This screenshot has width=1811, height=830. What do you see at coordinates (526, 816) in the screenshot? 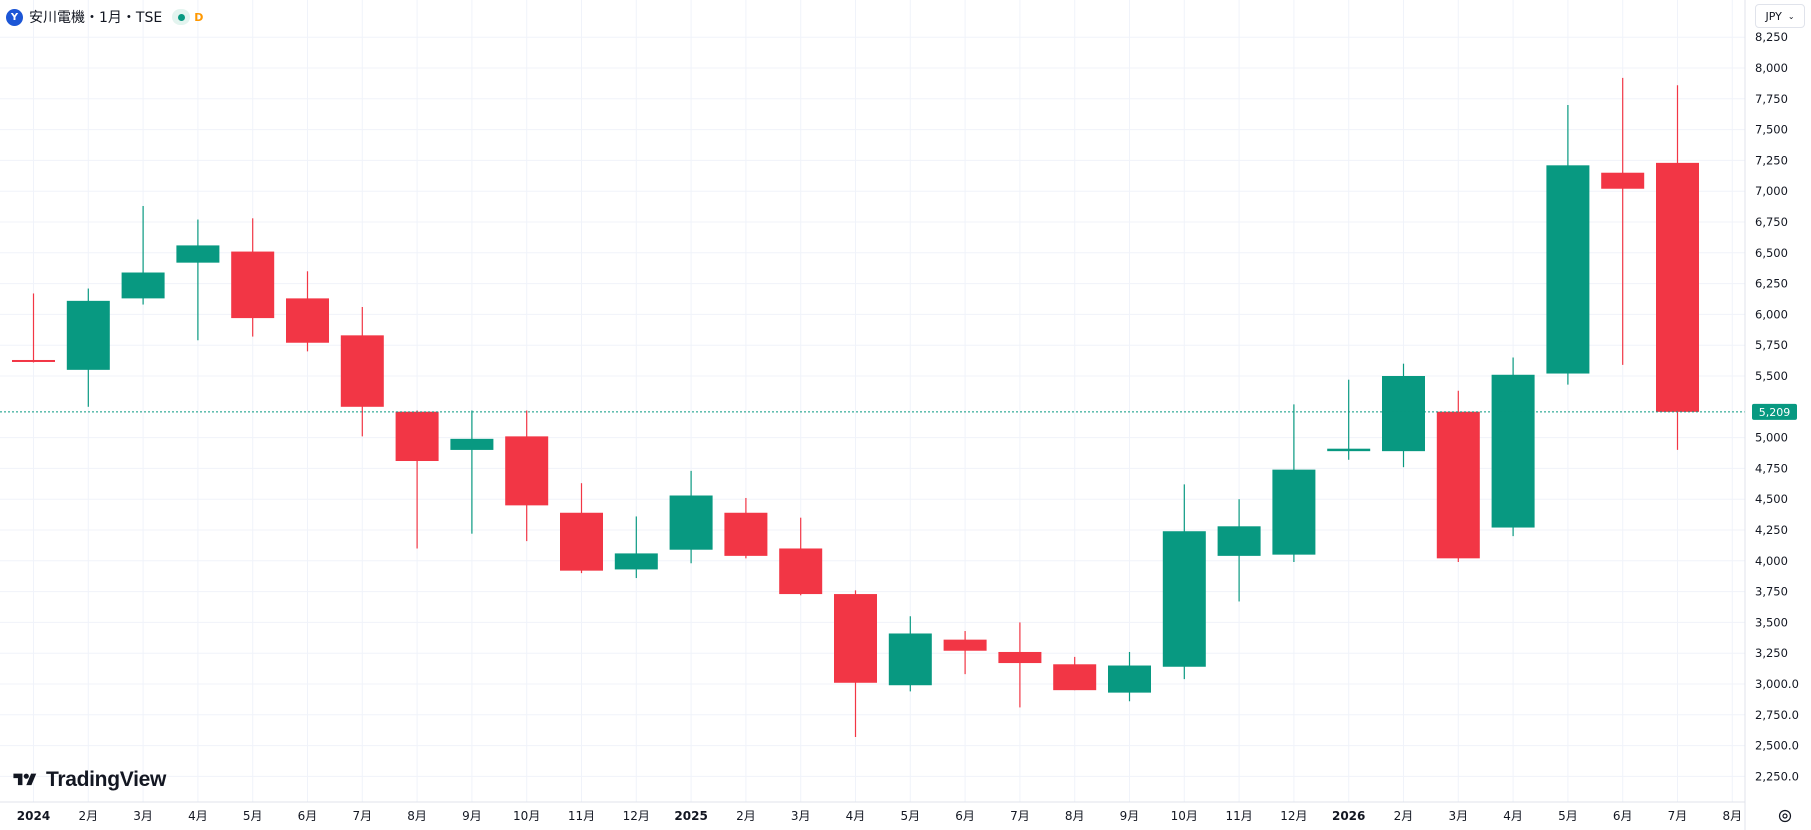
I see `x-tick-label: 10月` at bounding box center [526, 816].